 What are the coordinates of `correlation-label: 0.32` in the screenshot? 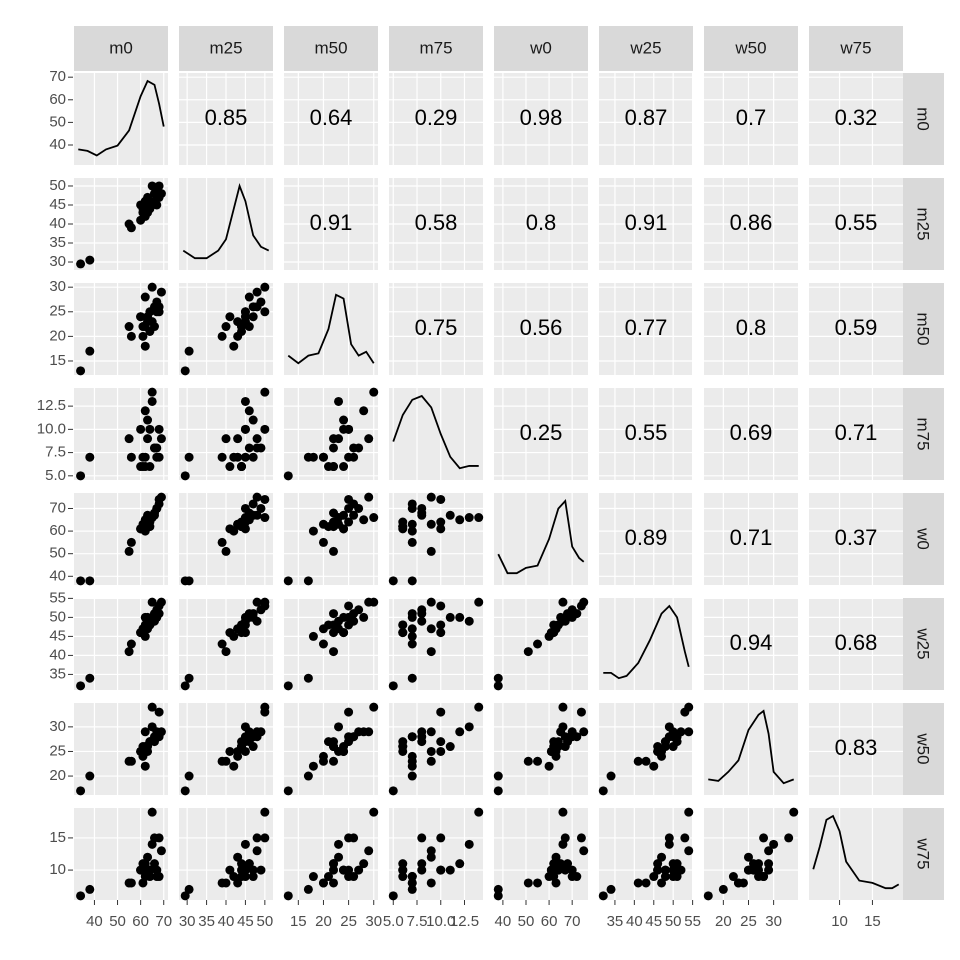 It's located at (856, 117).